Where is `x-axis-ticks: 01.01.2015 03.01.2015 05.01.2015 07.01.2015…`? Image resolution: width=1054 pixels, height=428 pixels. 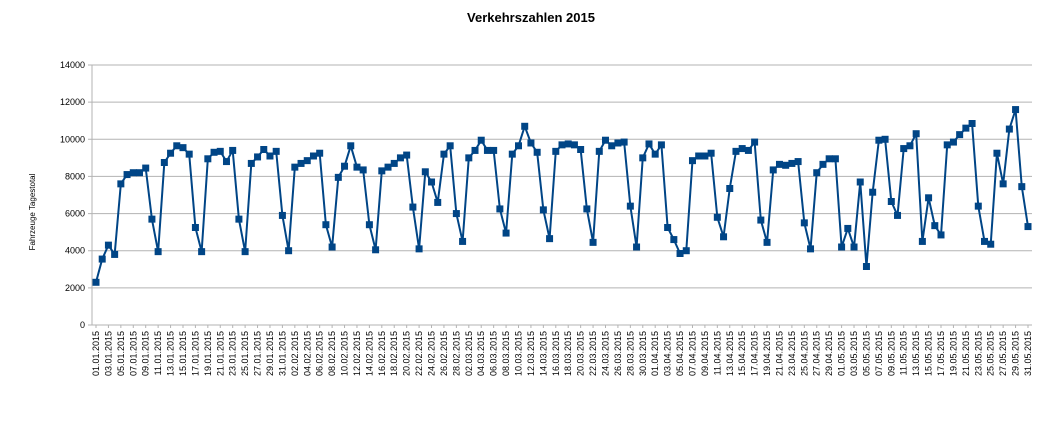 x-axis-ticks: 01.01.2015 03.01.2015 05.01.2015 07.01.2015… is located at coordinates (562, 350).